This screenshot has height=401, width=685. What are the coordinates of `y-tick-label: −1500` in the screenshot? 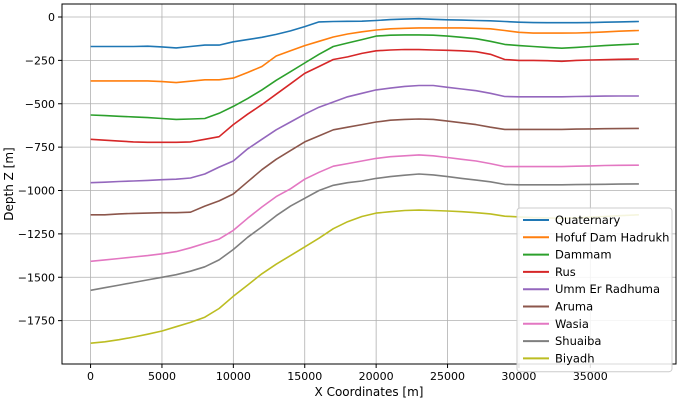 It's located at (36, 277).